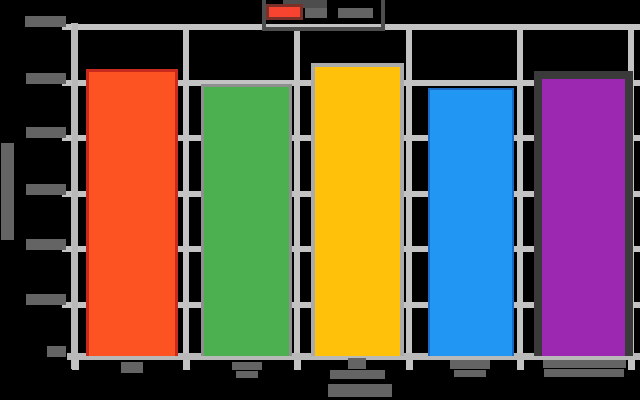 This screenshot has height=400, width=640. I want to click on y-axis-spine, so click(74, 196).